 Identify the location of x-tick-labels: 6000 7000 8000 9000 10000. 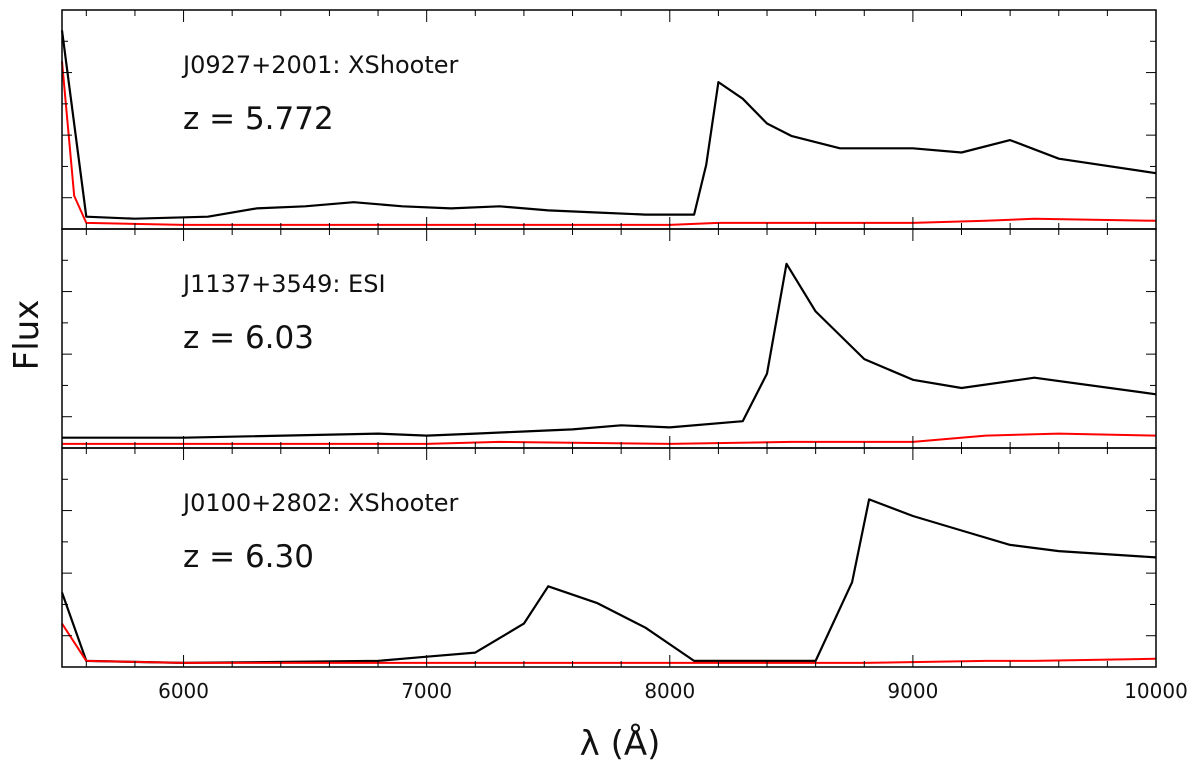
(673, 691).